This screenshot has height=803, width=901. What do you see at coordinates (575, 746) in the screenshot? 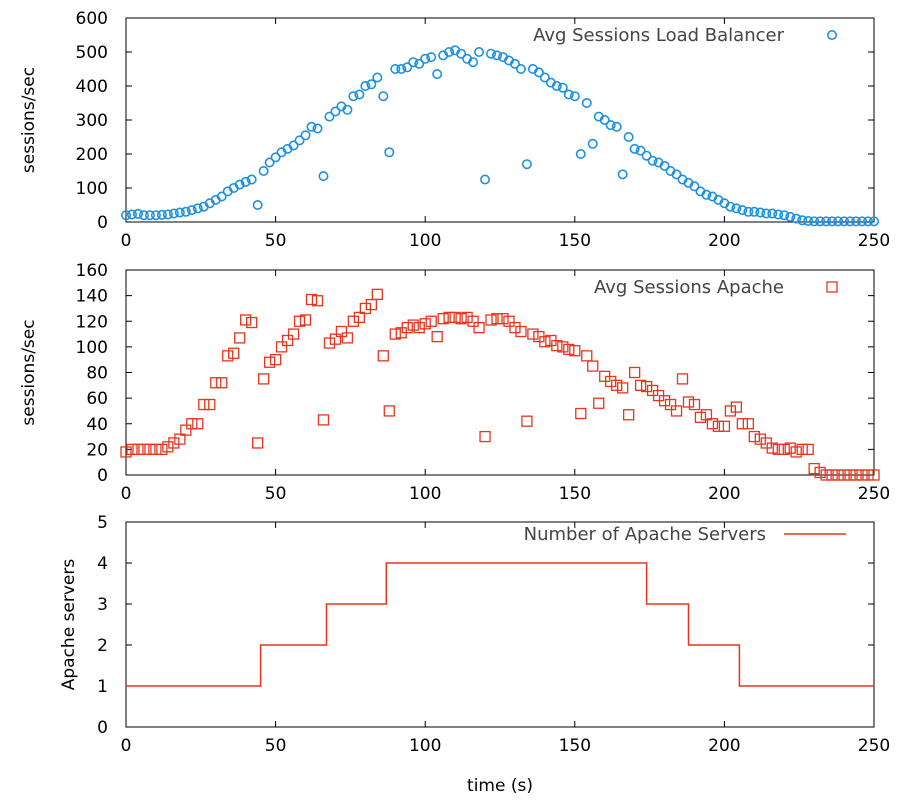
I see `x-tick-label: 150` at bounding box center [575, 746].